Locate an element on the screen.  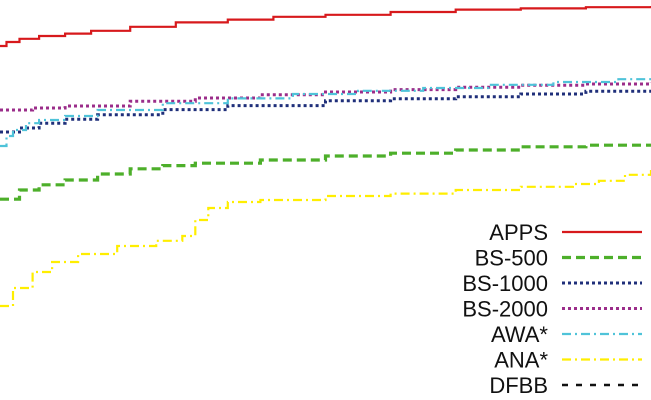
series-line-apps is located at coordinates (325, 27).